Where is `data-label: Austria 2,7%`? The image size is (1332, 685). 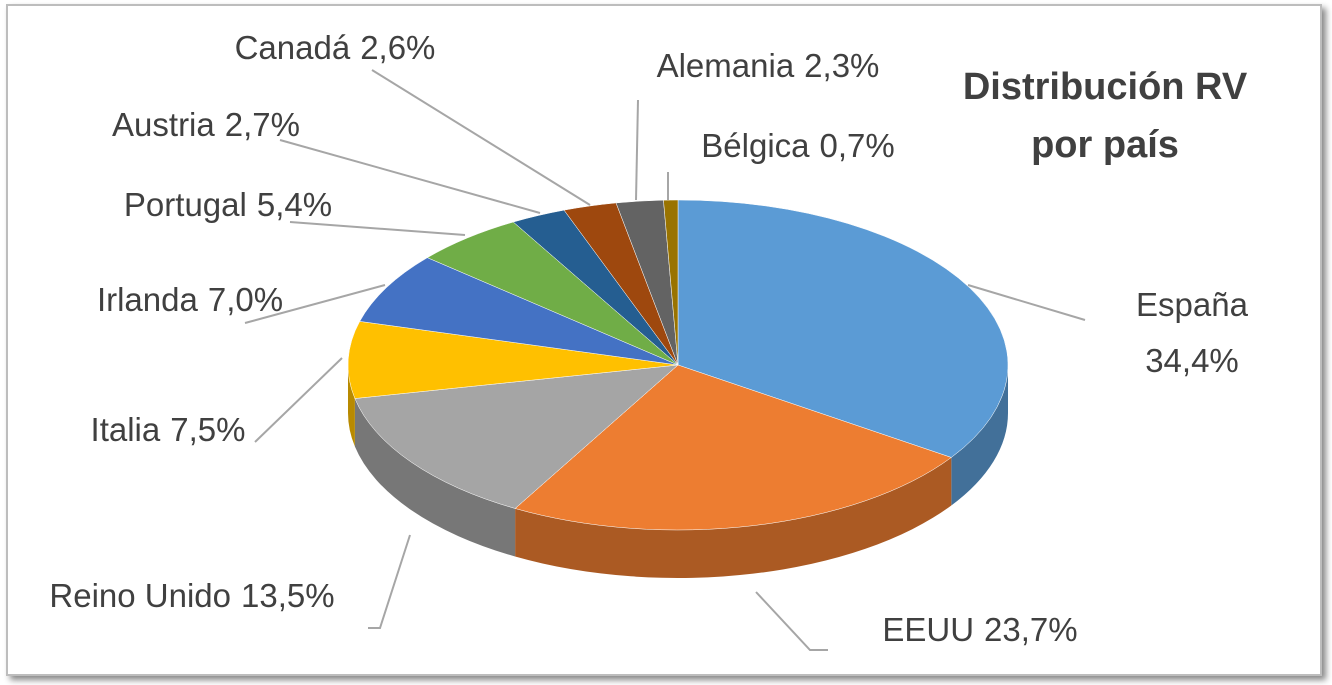 data-label: Austria 2,7% is located at coordinates (206, 124).